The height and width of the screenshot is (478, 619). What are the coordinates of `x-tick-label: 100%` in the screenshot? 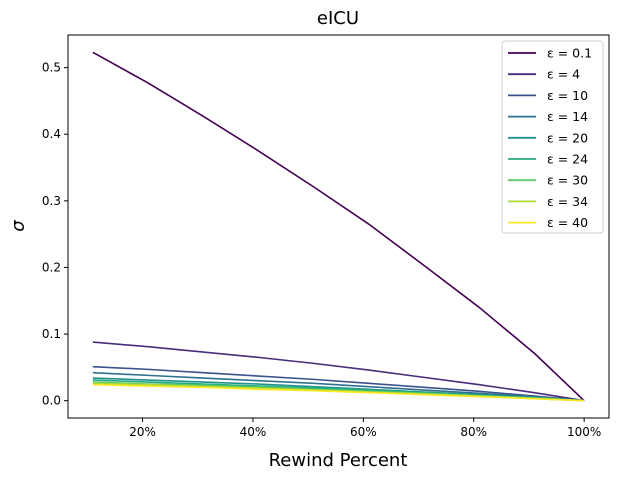 It's located at (584, 432).